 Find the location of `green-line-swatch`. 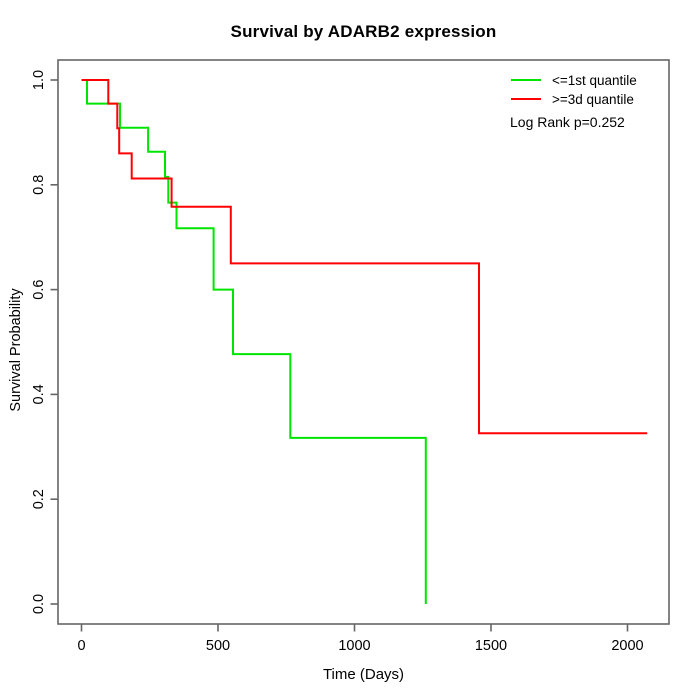

green-line-swatch is located at coordinates (526, 80).